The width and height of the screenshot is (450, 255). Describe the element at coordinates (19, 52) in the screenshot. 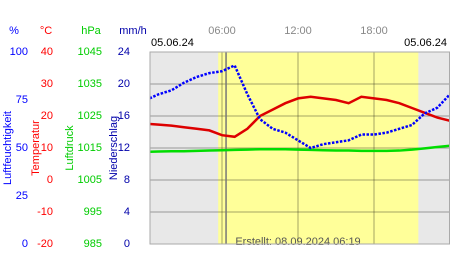

I see `y-tick-label: 100` at that location.